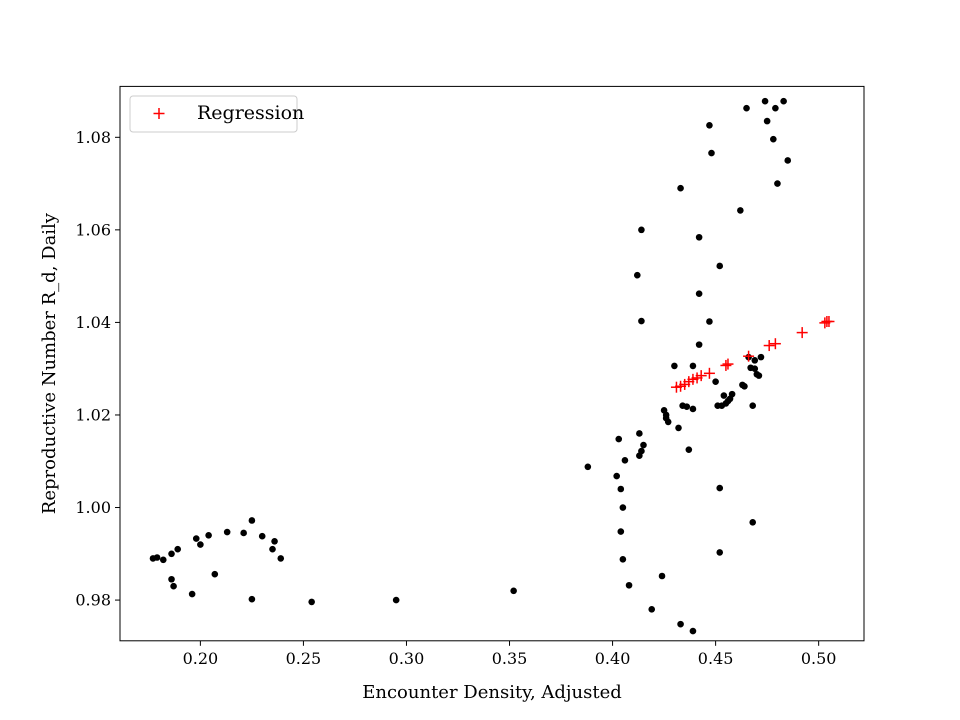 The width and height of the screenshot is (960, 720). I want to click on x-tick-label: 0.20, so click(201, 658).